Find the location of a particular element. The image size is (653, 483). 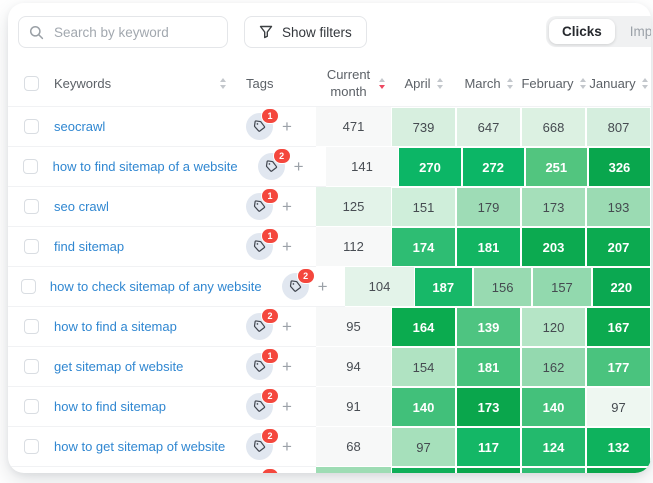

month-cell: 151 is located at coordinates (423, 207).